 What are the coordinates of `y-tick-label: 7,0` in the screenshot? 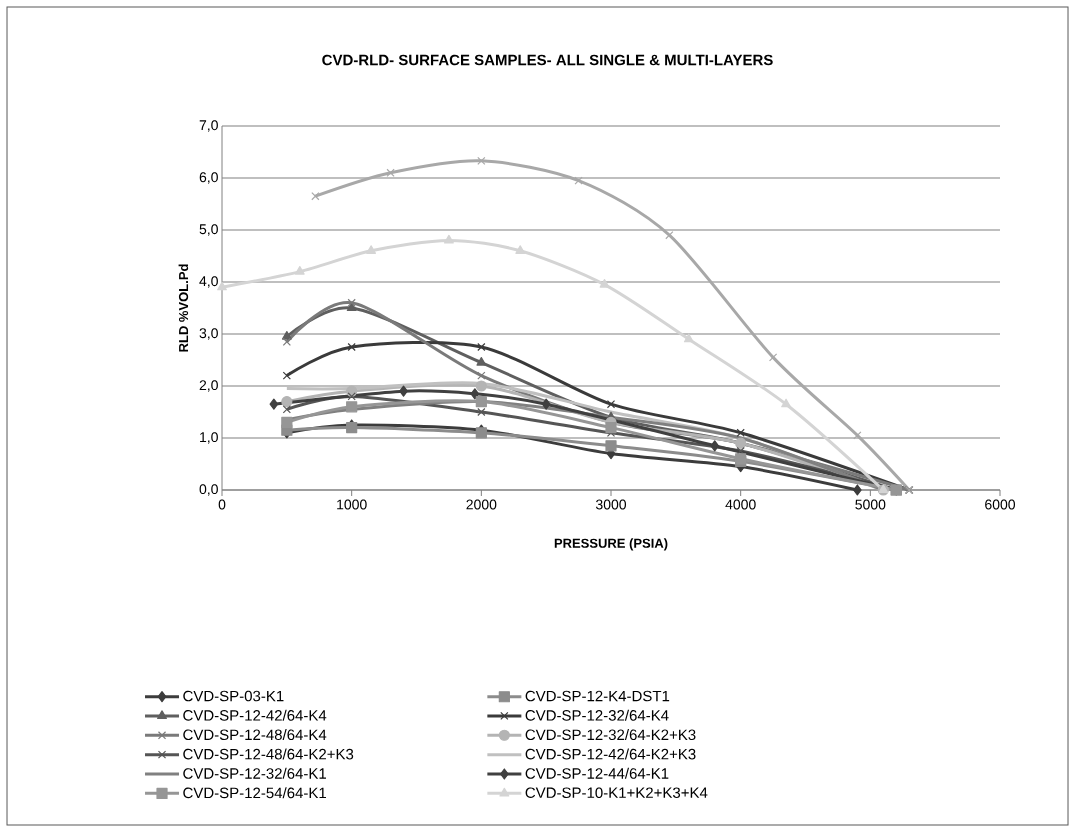 It's located at (208, 126).